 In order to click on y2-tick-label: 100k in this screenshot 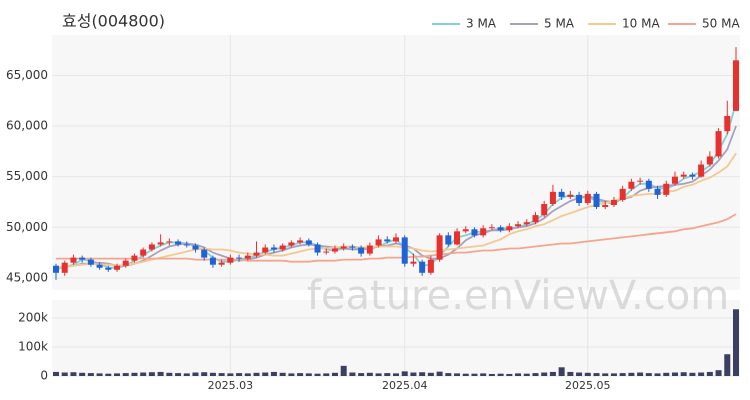, I will do `click(33, 346)`.